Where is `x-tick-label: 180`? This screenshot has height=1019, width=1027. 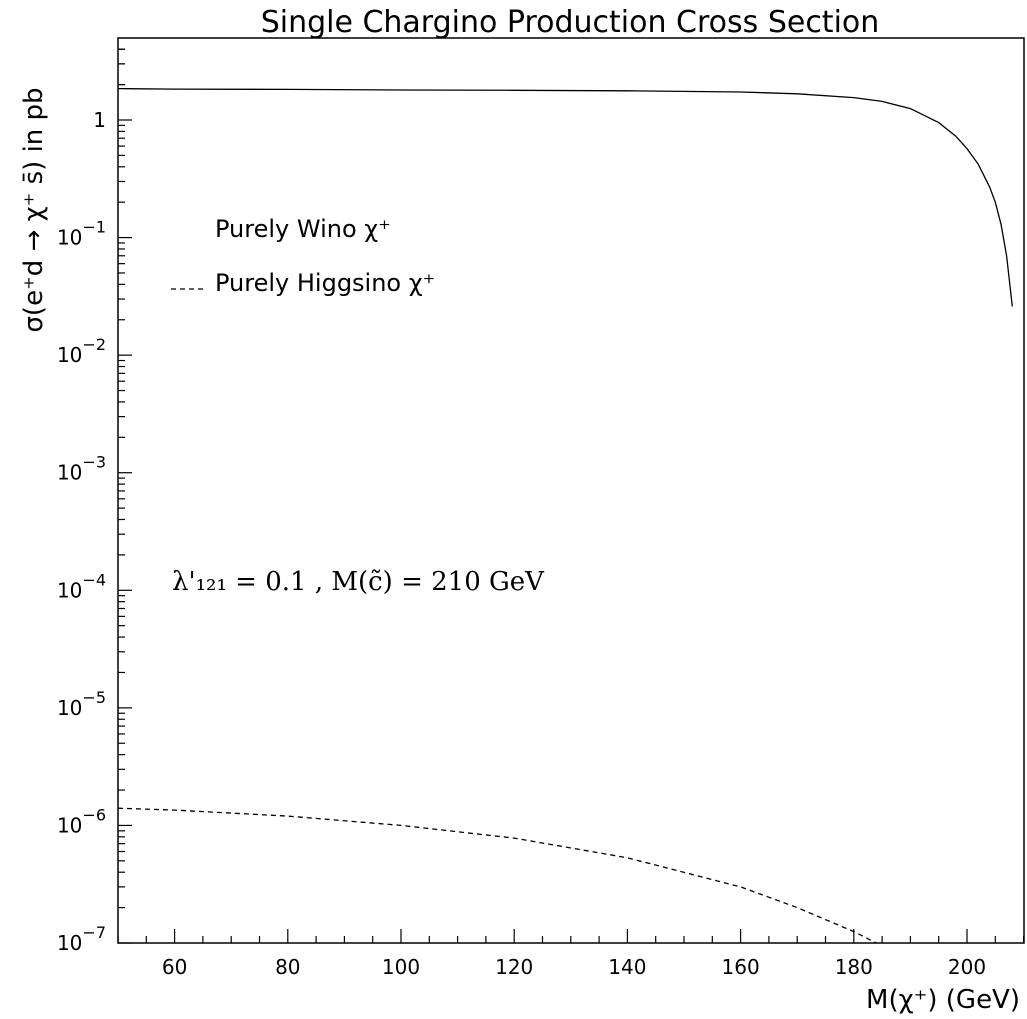 x-tick-label: 180 is located at coordinates (854, 967).